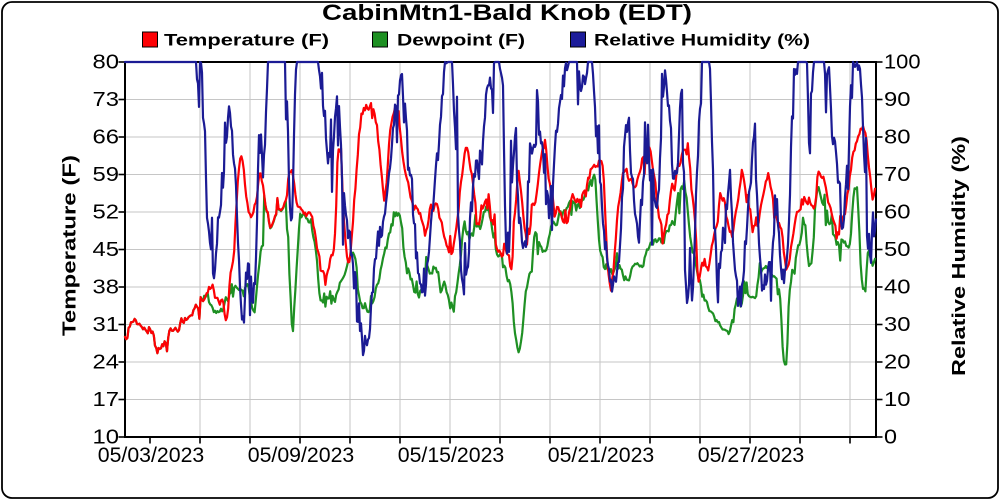 This screenshot has width=1000, height=500. Describe the element at coordinates (902, 62) in the screenshot. I see `svg-text: 100` at that location.